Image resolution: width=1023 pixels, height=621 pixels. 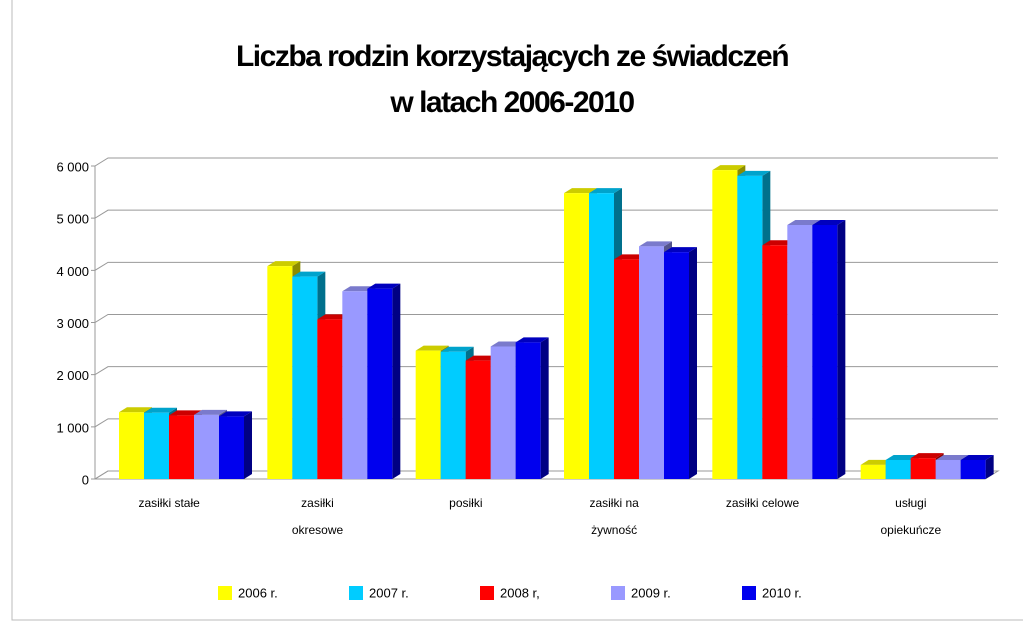 What do you see at coordinates (72, 427) in the screenshot?
I see `y-tick-label: 1 000` at bounding box center [72, 427].